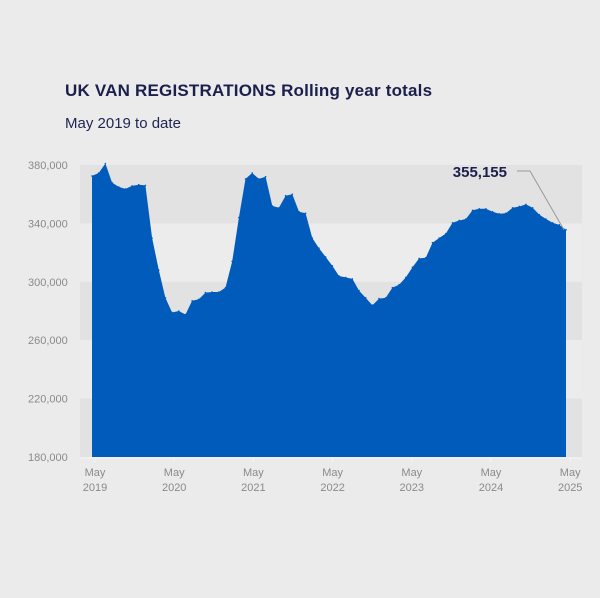 The width and height of the screenshot is (600, 598). I want to click on y-tick-label: 380,000, so click(48, 166).